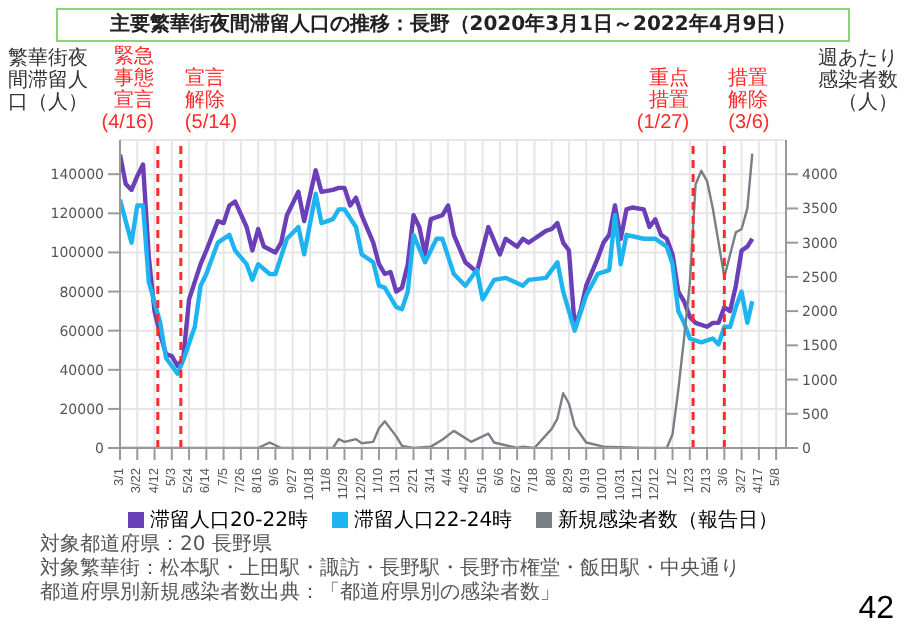  I want to click on ref-line-label: 宣言解除(5/14), so click(211, 101).